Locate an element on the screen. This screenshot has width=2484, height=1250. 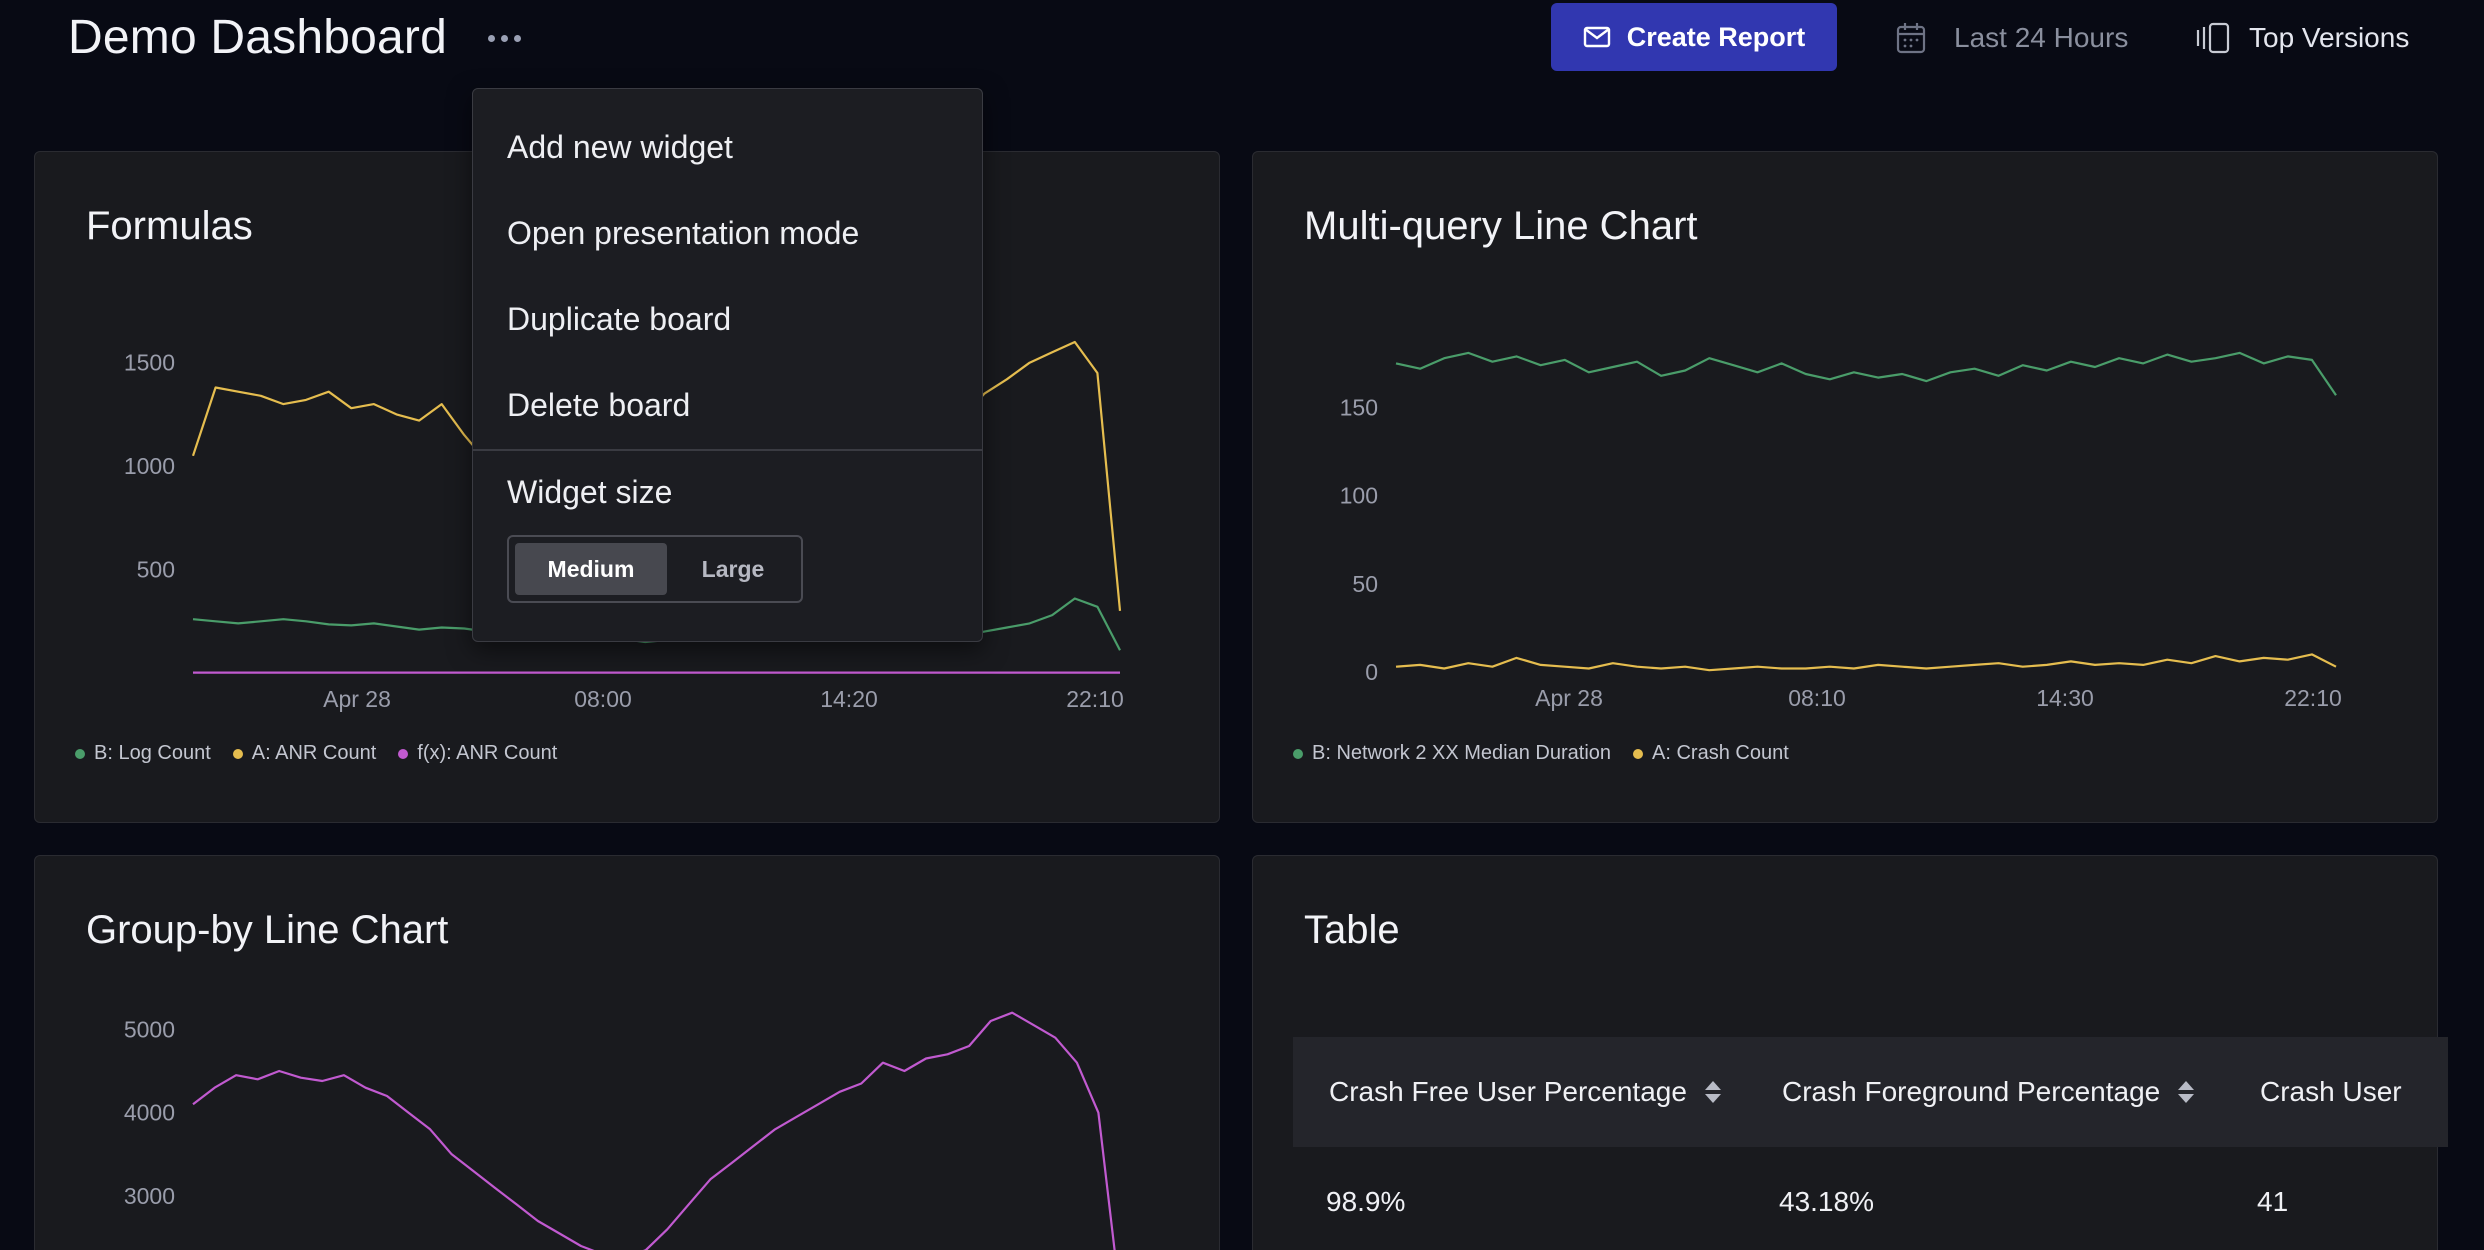
date-range-picker: Last 24 Hours is located at coordinates (2012, 38).